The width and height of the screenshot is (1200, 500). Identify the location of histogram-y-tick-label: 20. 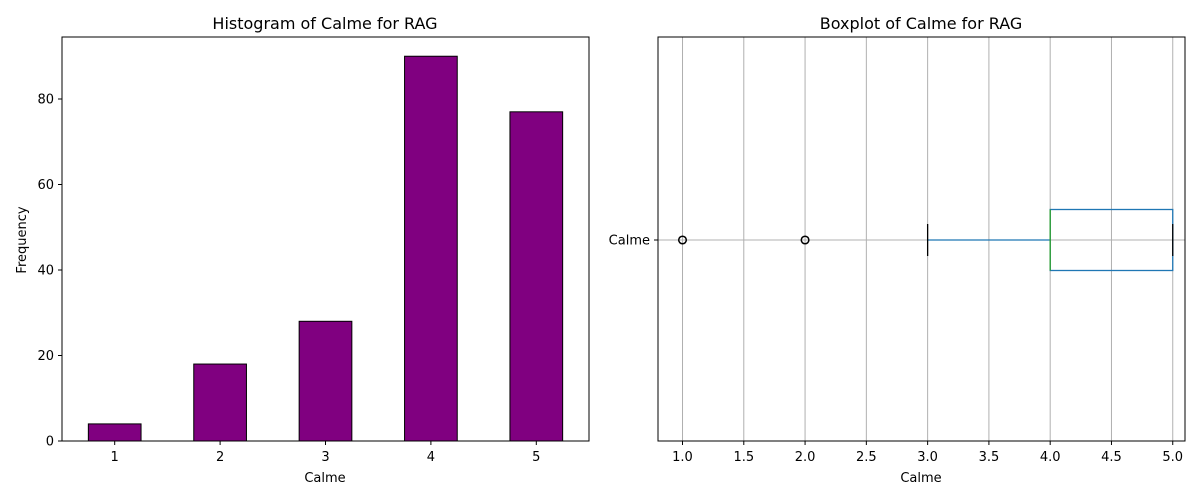
(45, 356).